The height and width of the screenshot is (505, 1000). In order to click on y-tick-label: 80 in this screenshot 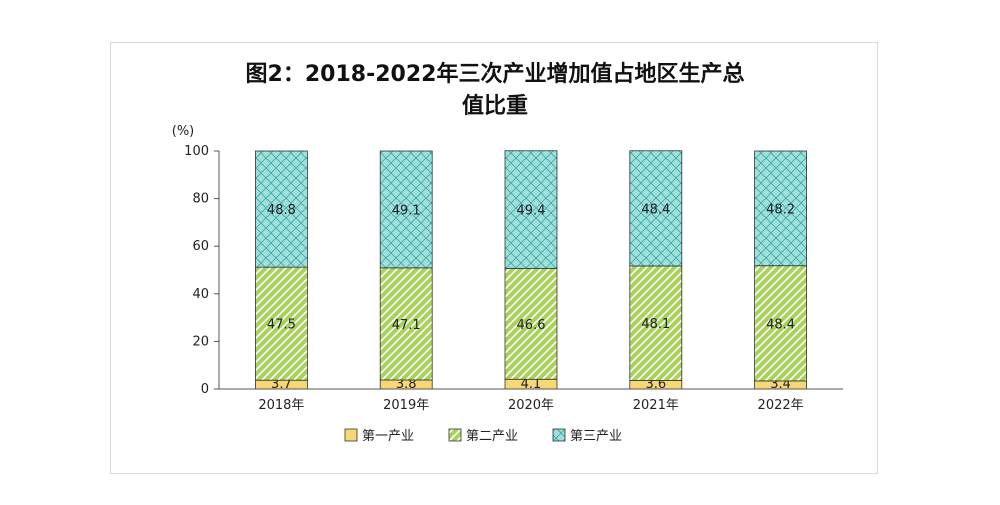, I will do `click(200, 199)`.